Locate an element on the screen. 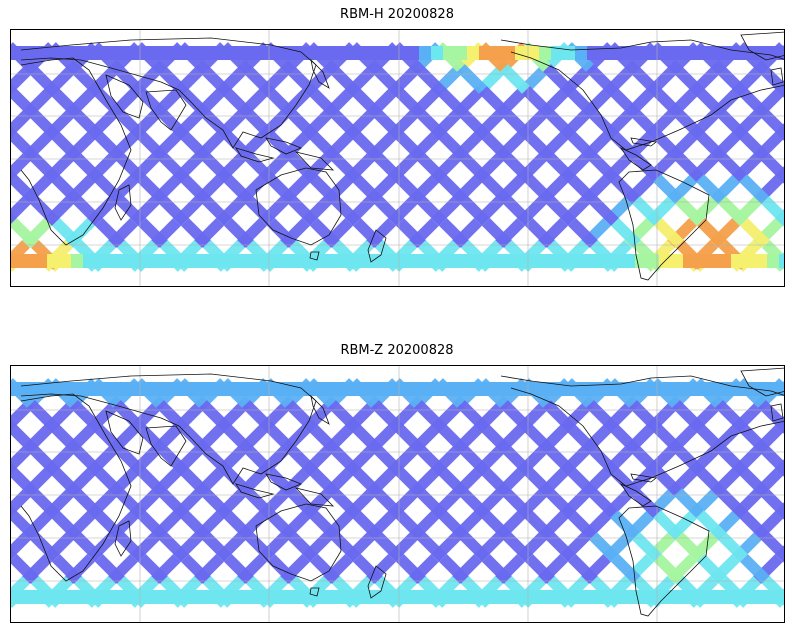 This screenshot has height=633, width=794. panel-title-rbm-z: RBM-Z 20200828 is located at coordinates (397, 350).